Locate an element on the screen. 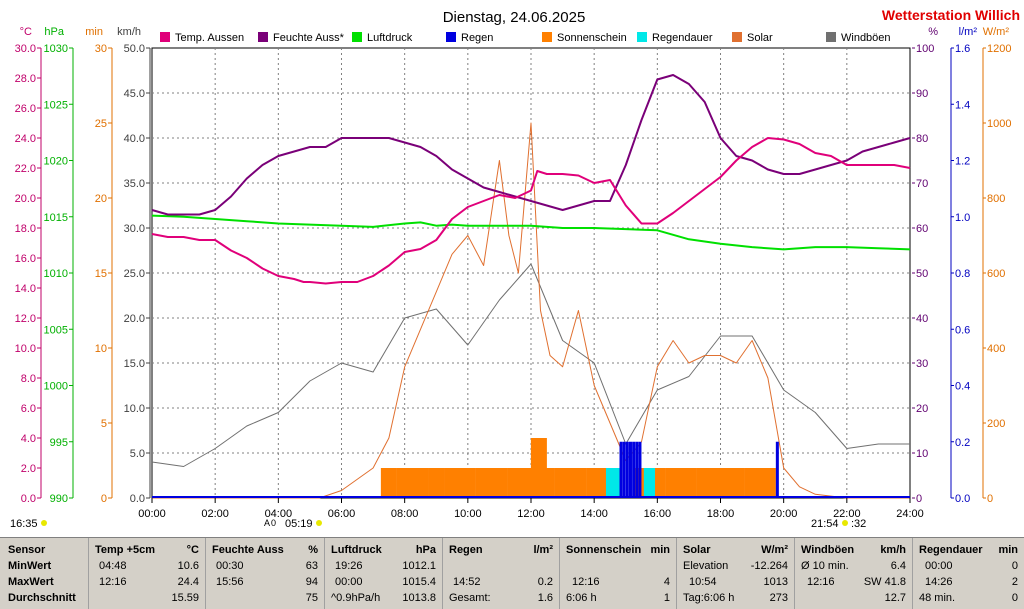 Image resolution: width=1024 pixels, height=609 pixels. station-name: Wetterstation Willich is located at coordinates (951, 15).